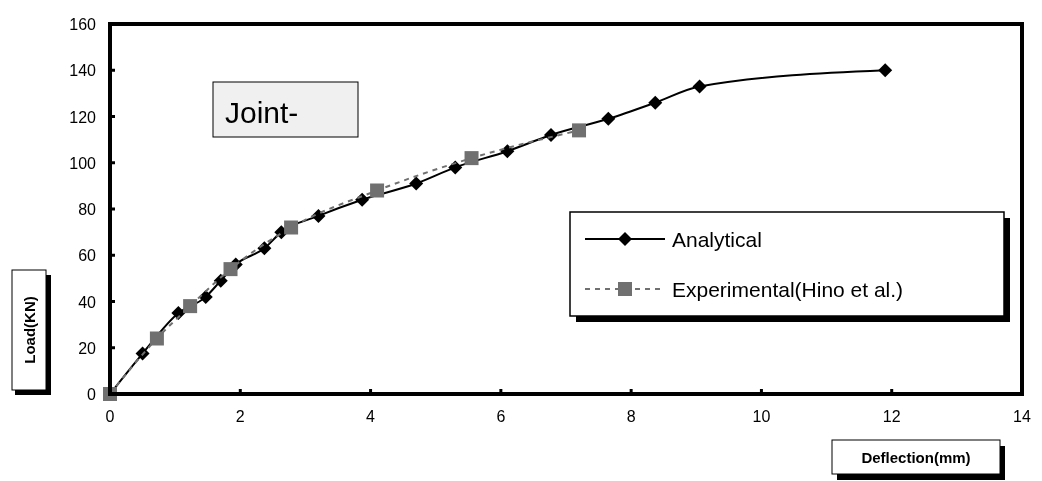 This screenshot has height=481, width=1042. What do you see at coordinates (717, 239) in the screenshot?
I see `legend-label: Analytical` at bounding box center [717, 239].